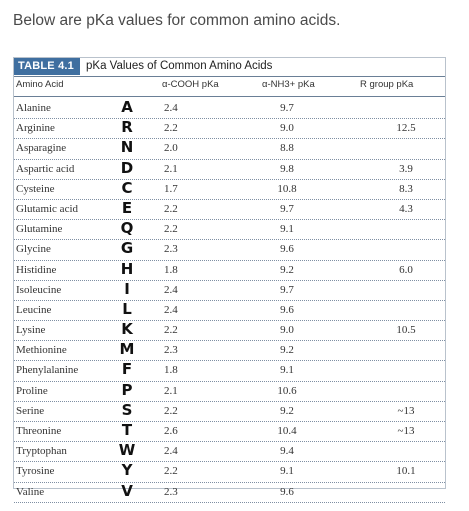 The width and height of the screenshot is (469, 511). What do you see at coordinates (47, 208) in the screenshot?
I see `amino-acid-name: Glutamic acid` at bounding box center [47, 208].